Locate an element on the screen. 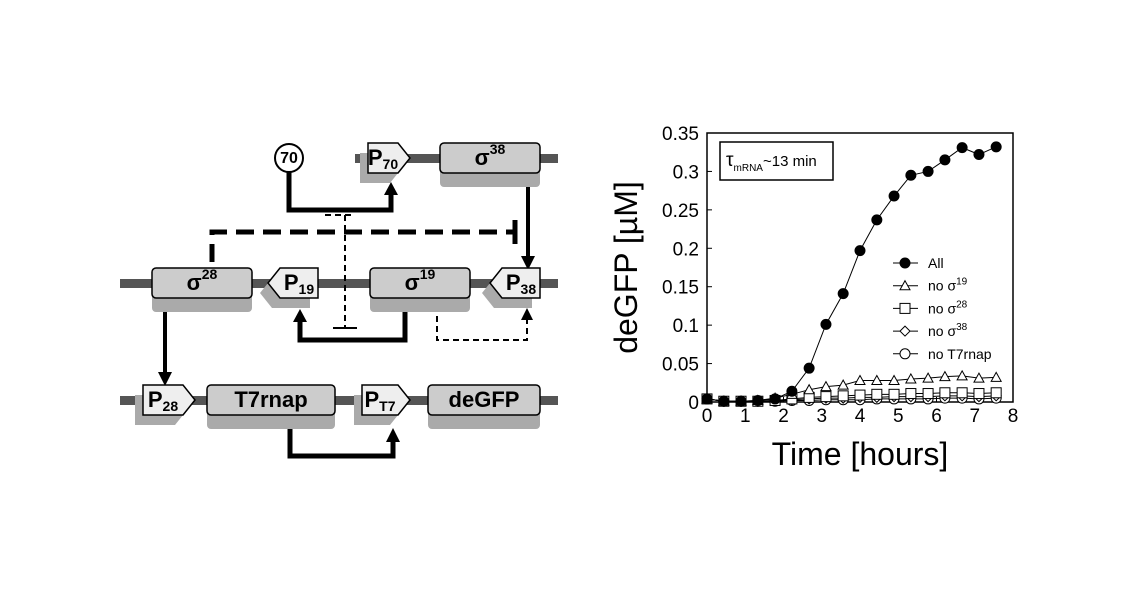 The height and width of the screenshot is (600, 1145). legend-name: All is located at coordinates (936, 263).